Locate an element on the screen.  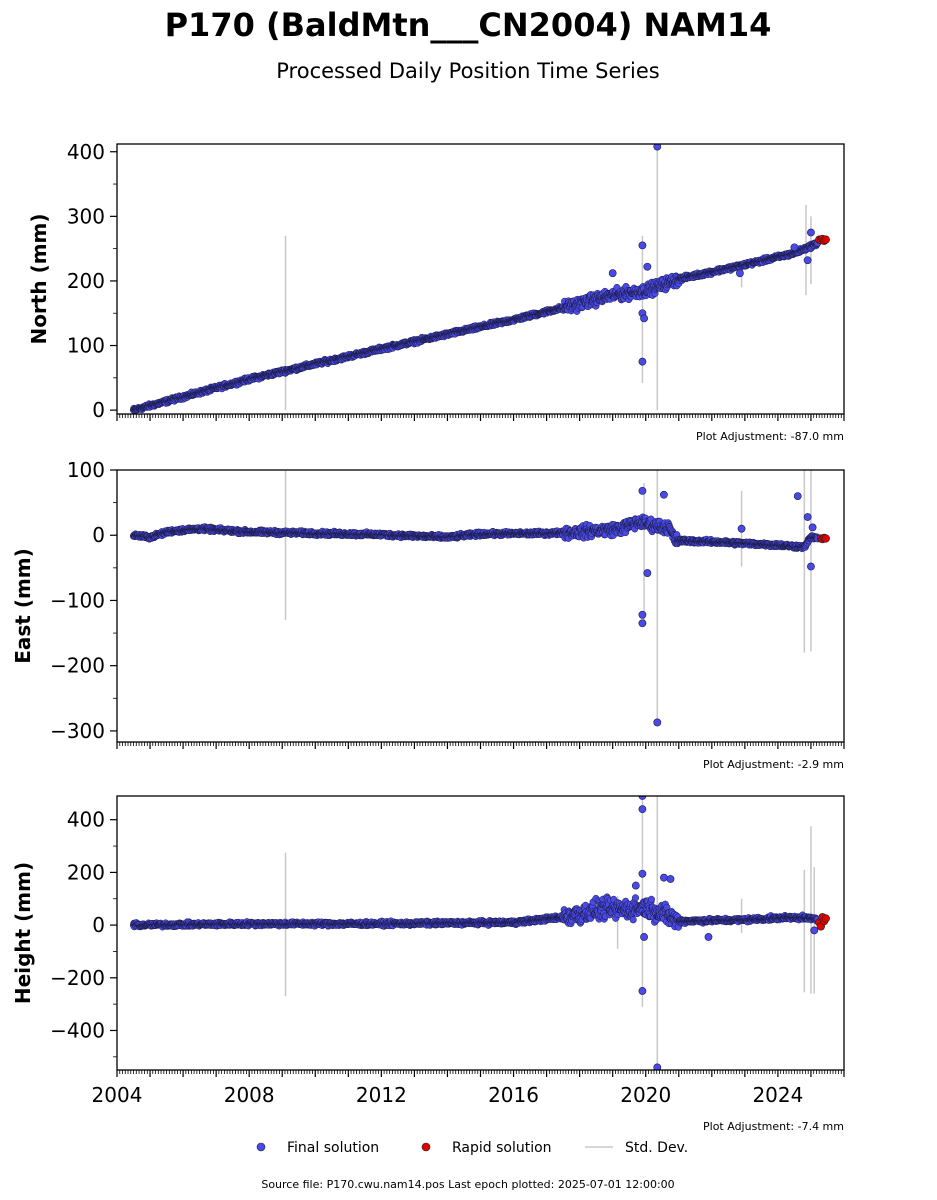
y-tick-label: 200 is located at coordinates (86, 281).